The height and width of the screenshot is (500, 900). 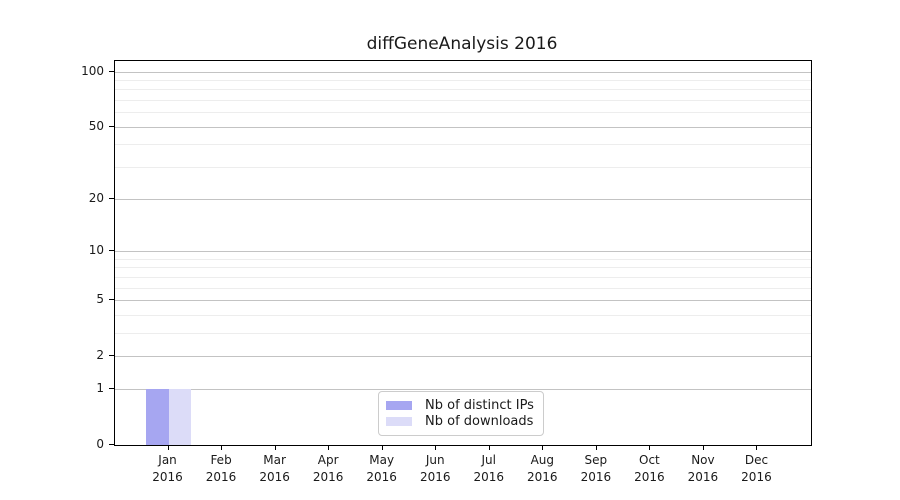 What do you see at coordinates (96, 197) in the screenshot?
I see `y-tick-label: 20` at bounding box center [96, 197].